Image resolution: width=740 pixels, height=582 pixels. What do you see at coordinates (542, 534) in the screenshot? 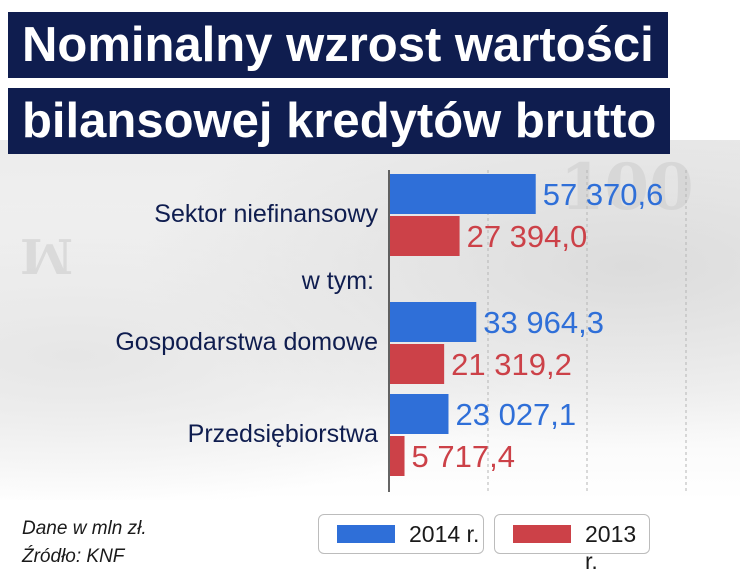
I see `legend-swatch-2013` at bounding box center [542, 534].